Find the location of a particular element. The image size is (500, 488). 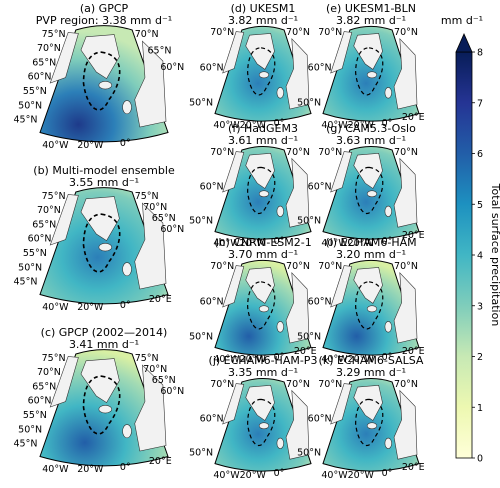

panel-subtitle: 3.20 mm d⁻¹ is located at coordinates (371, 254).